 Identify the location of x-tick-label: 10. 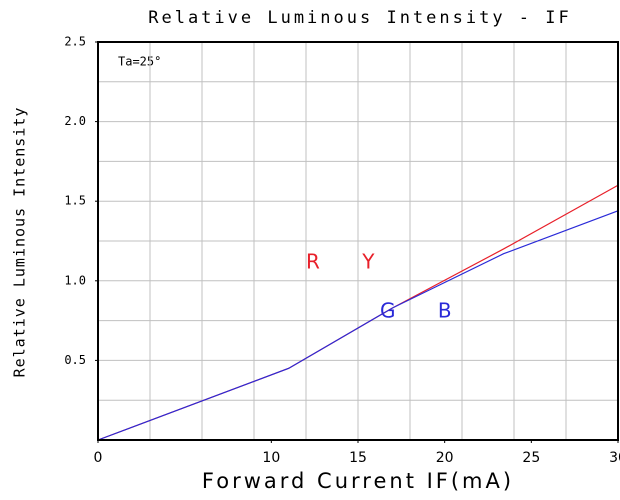
(271, 458).